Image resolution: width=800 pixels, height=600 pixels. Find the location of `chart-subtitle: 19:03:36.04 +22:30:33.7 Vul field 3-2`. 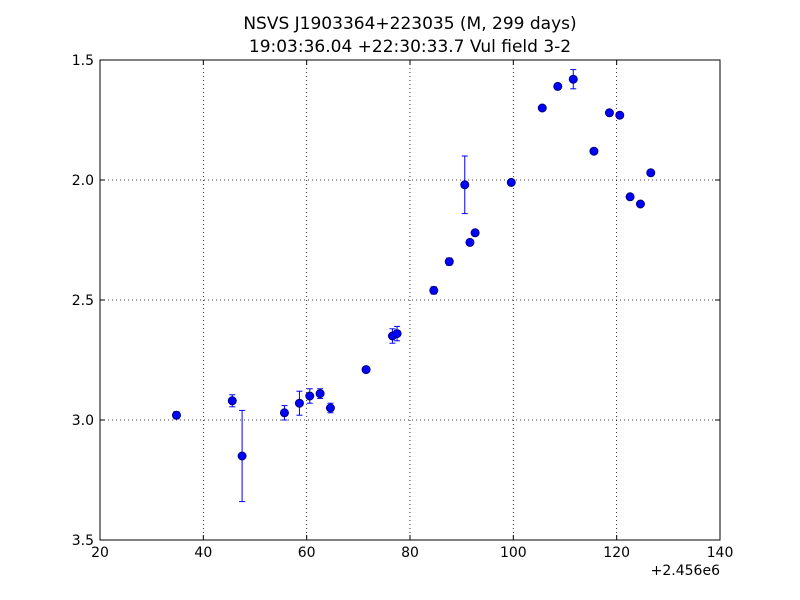

chart-subtitle: 19:03:36.04 +22:30:33.7 Vul field 3-2 is located at coordinates (410, 47).